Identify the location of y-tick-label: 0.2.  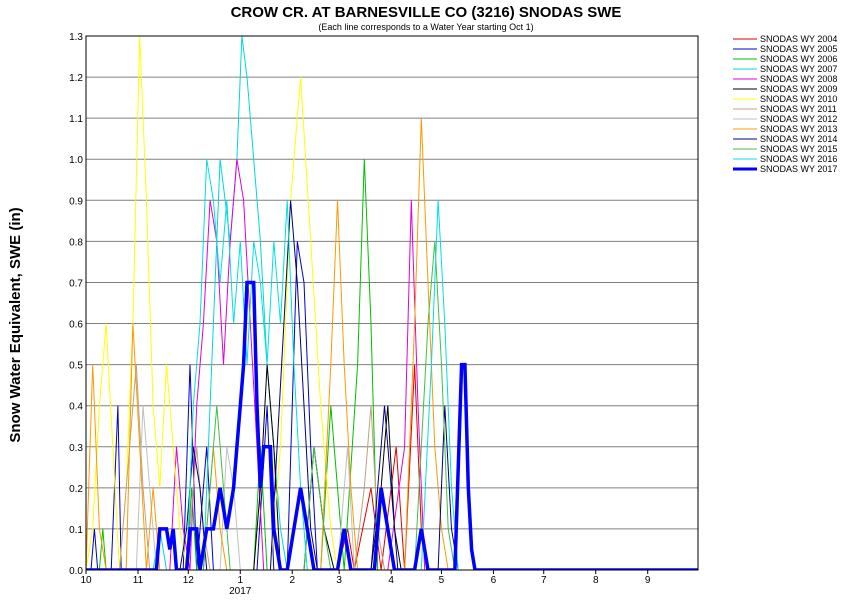
(76, 489).